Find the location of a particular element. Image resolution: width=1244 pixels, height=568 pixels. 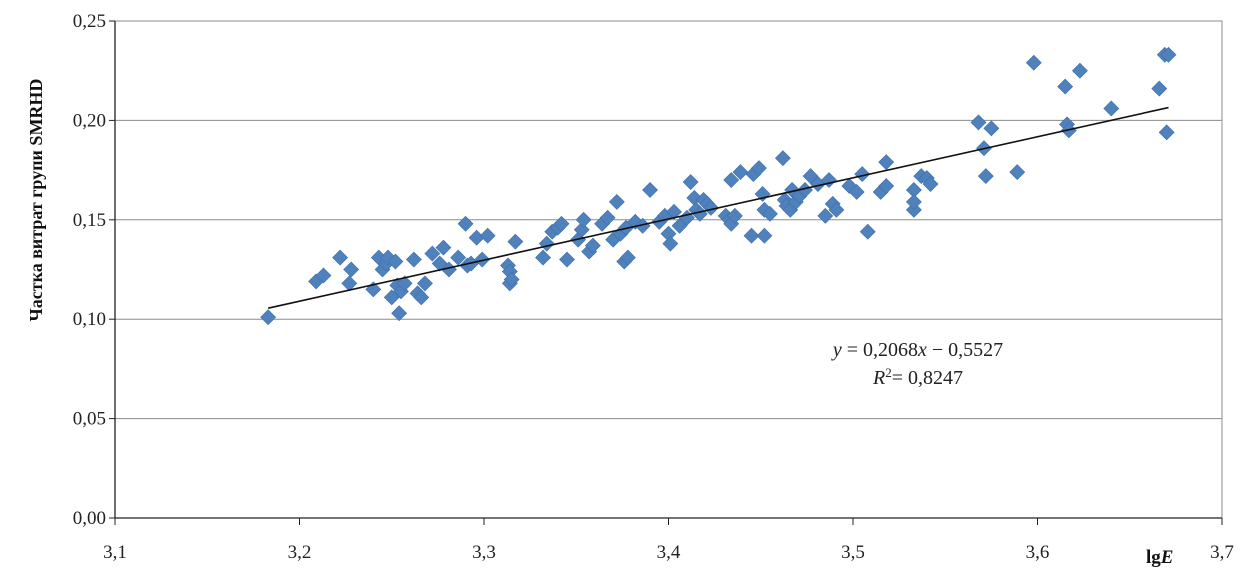

y-tick-label-5: 0,25 is located at coordinates (89, 21).